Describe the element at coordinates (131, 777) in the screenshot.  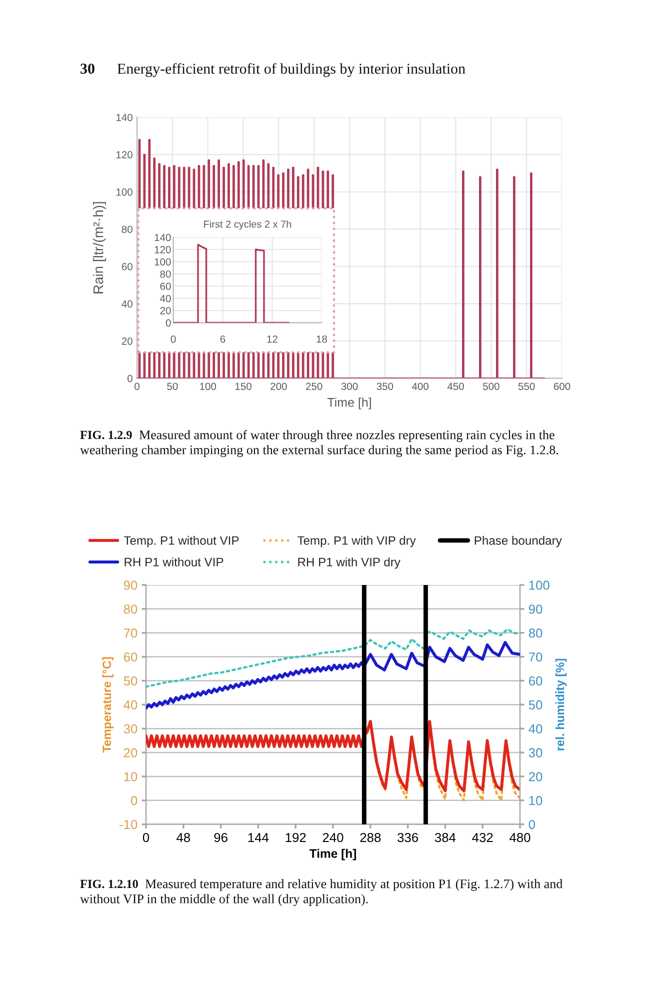
I see `y-tick-label: 10` at that location.